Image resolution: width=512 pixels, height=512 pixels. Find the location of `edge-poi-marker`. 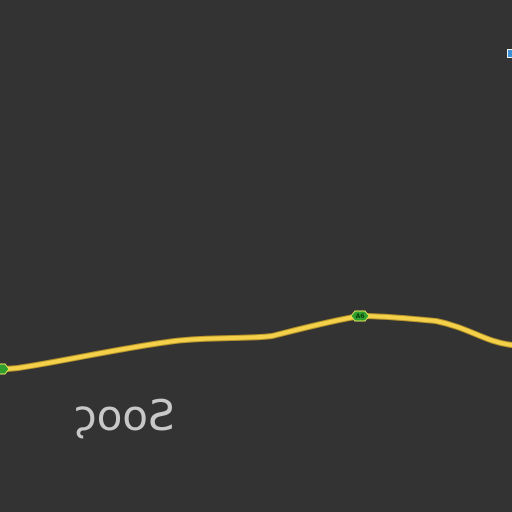

edge-poi-marker is located at coordinates (509, 53).